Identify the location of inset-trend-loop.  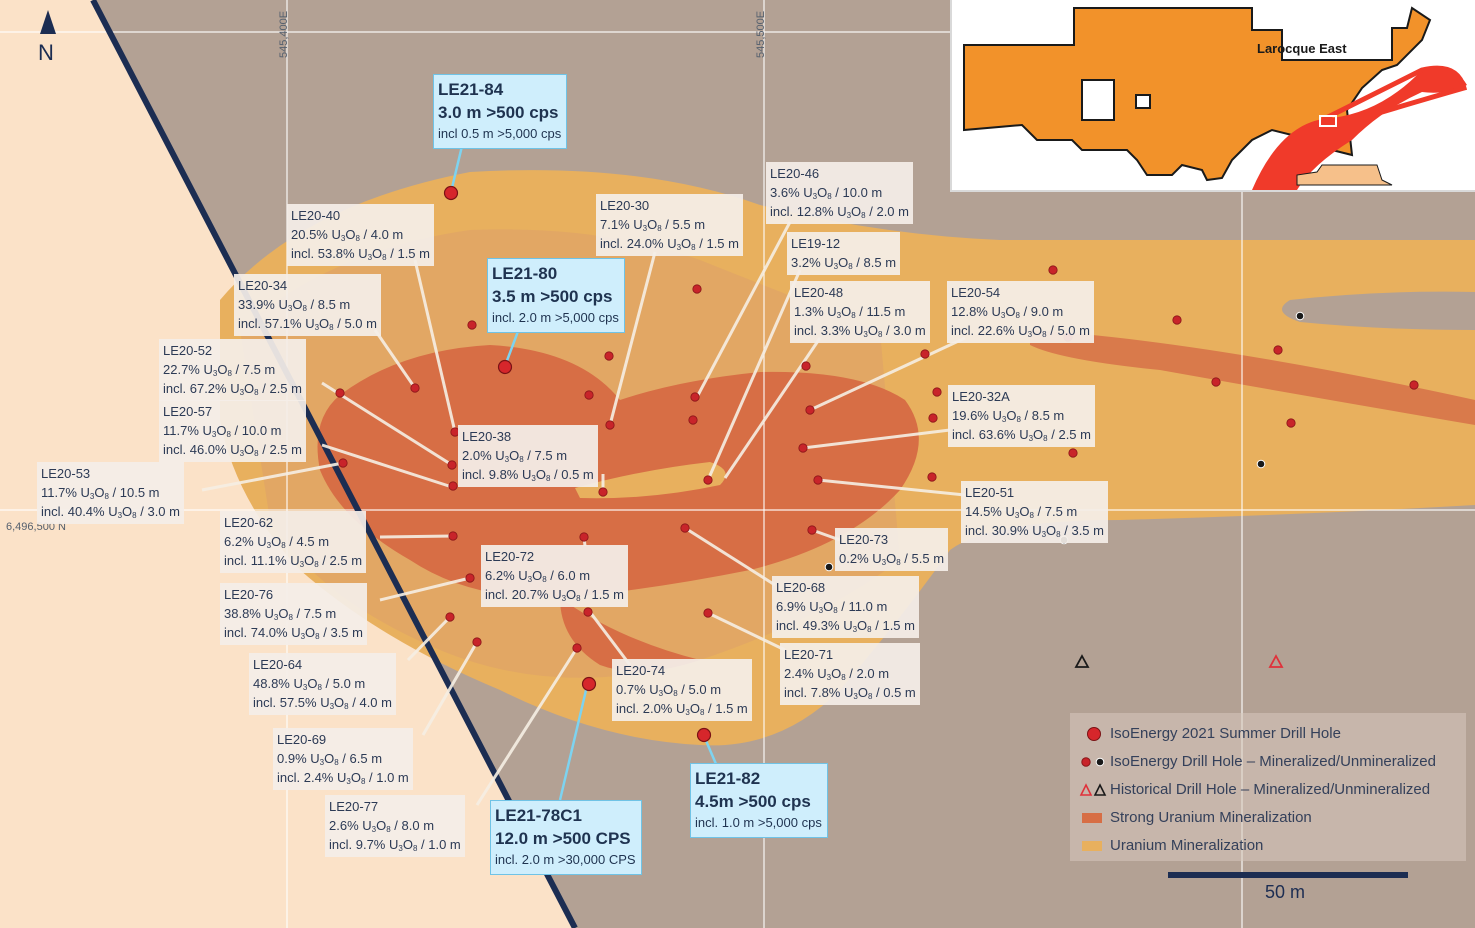
(1394, 94).